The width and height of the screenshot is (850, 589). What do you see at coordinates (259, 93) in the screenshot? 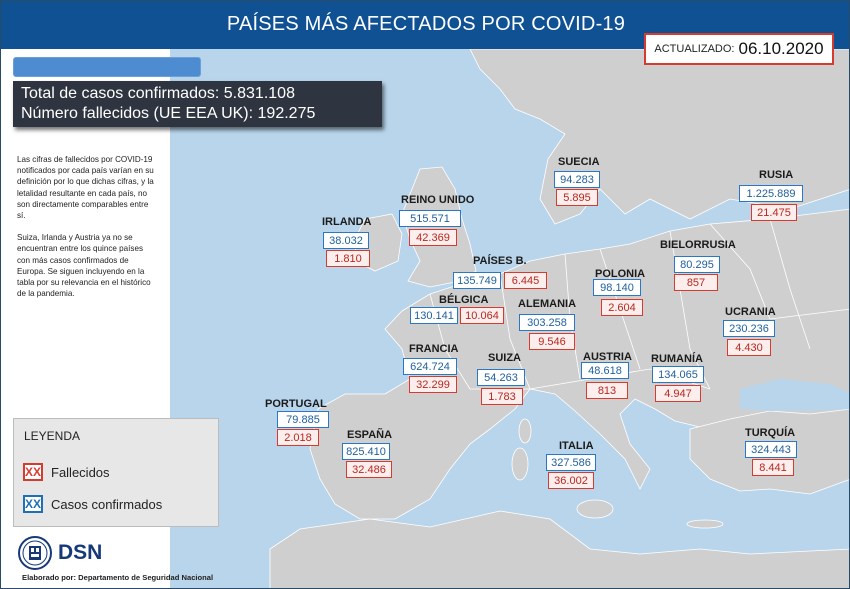
I see `total-cases-value: 5.831.108` at bounding box center [259, 93].